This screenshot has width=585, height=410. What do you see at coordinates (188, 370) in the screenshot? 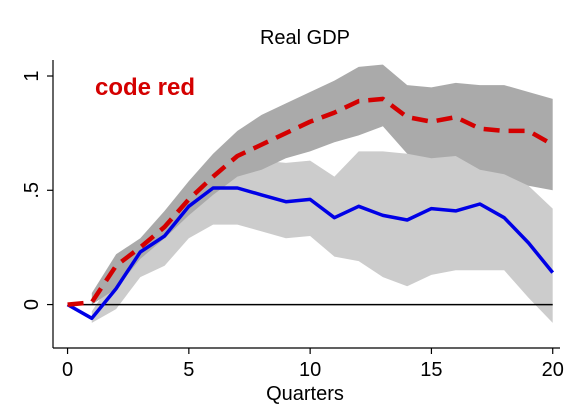
I see `x-tick-label: 5` at bounding box center [188, 370].